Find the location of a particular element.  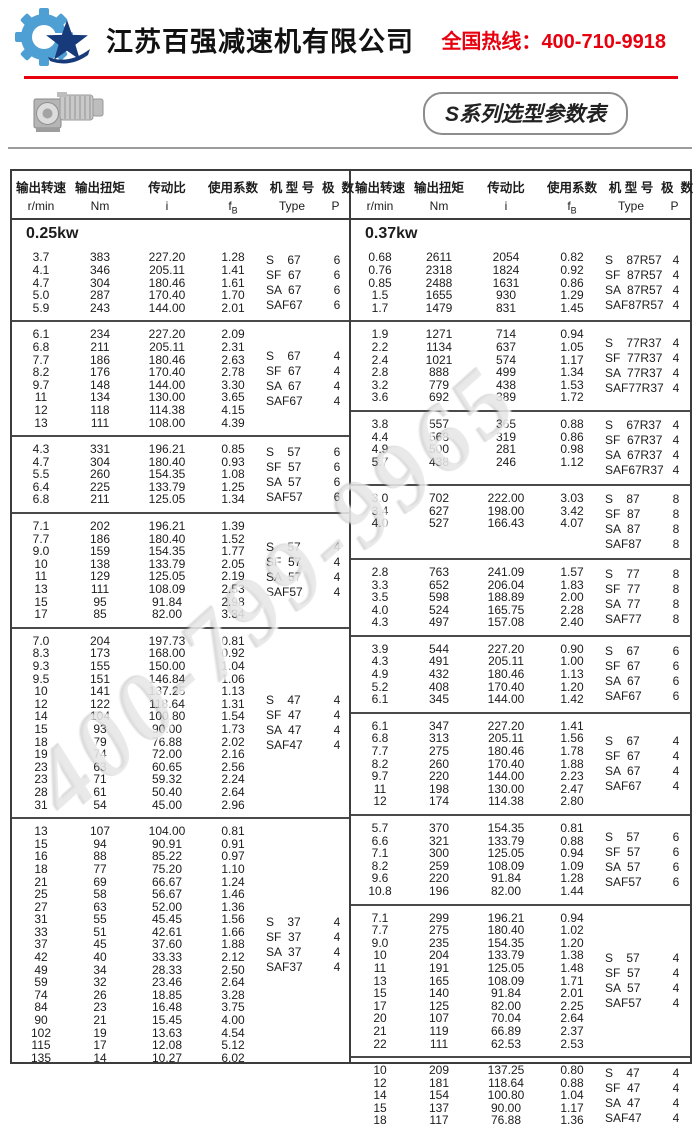

value-cell: 3.7 is located at coordinates (41, 257).